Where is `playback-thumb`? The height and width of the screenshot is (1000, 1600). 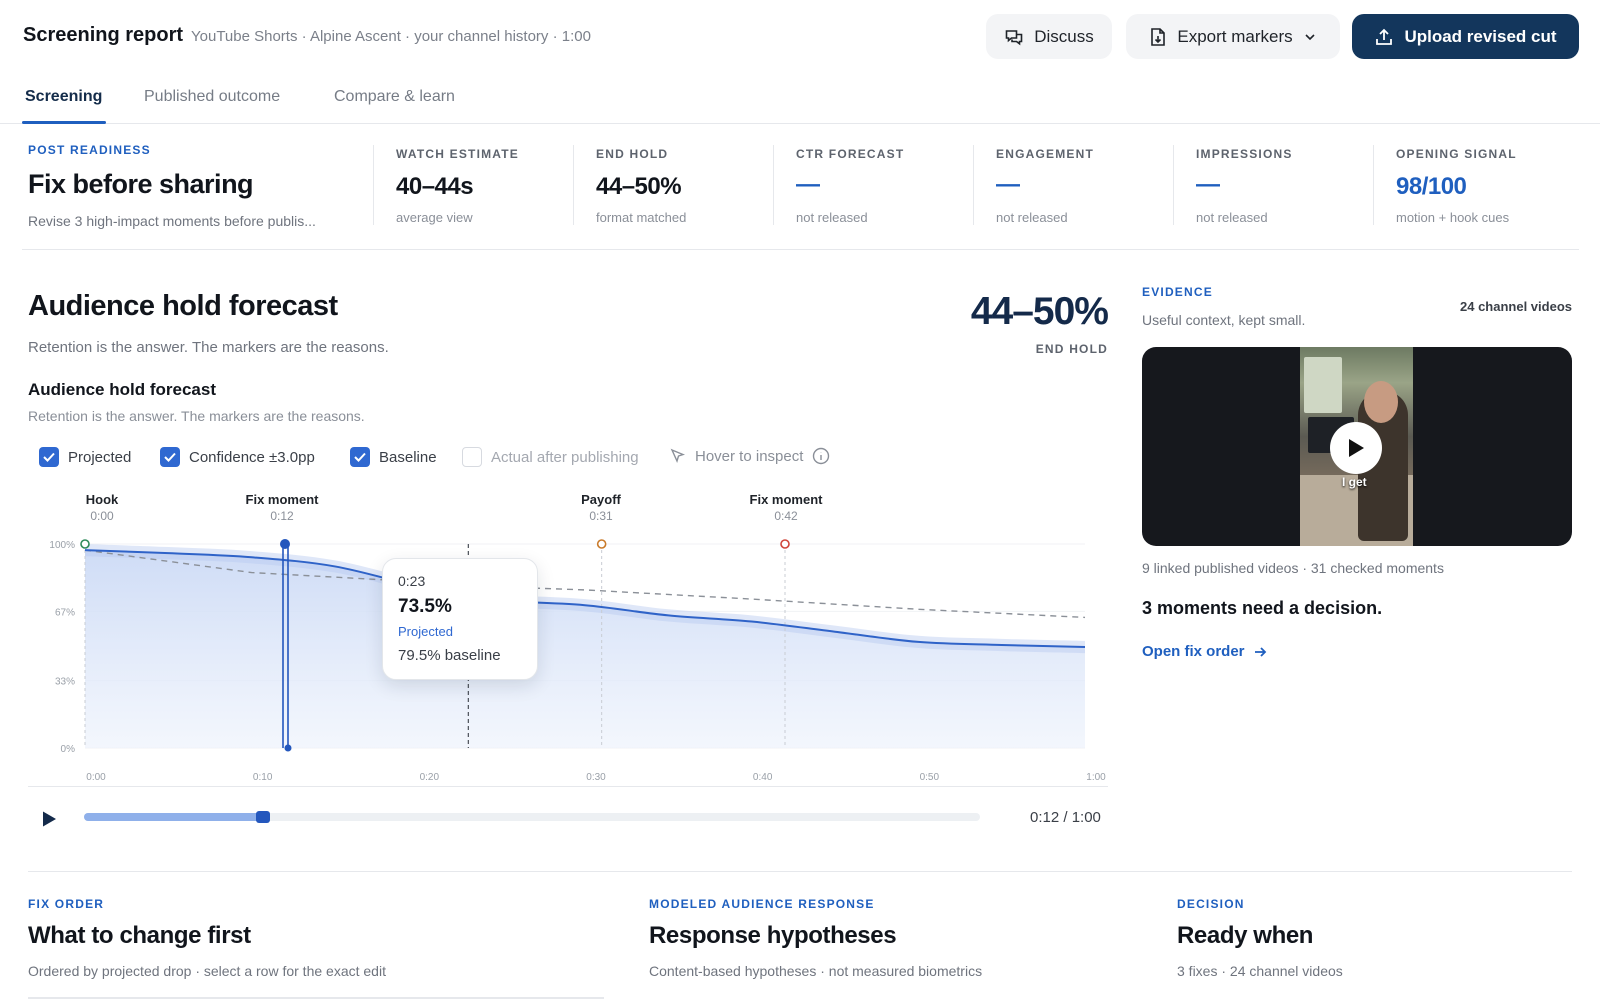 playback-thumb is located at coordinates (263, 817).